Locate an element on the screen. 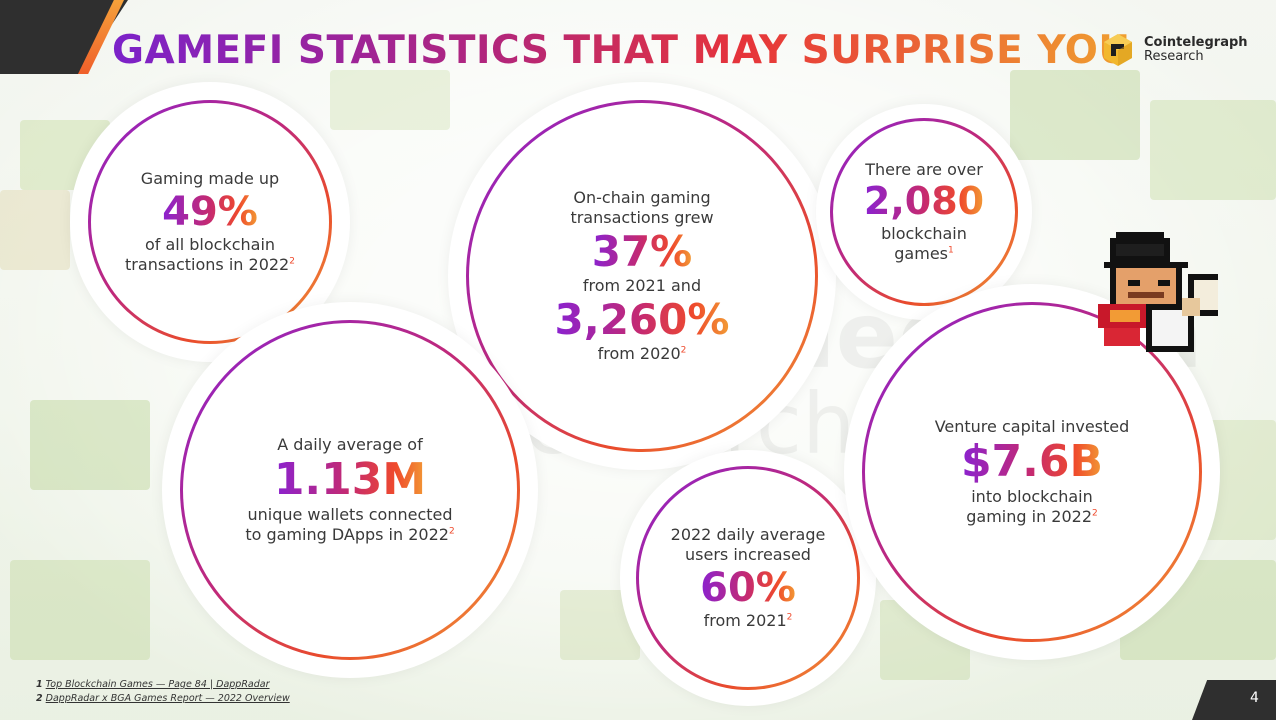 Image resolution: width=1276 pixels, height=720 pixels. stat-post-line1: of all blockchain is located at coordinates (210, 244).